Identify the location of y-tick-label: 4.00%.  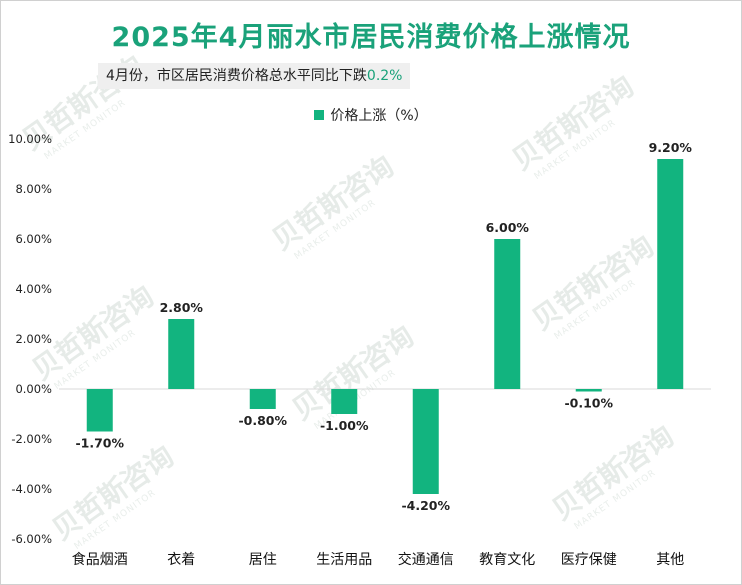
(33, 289).